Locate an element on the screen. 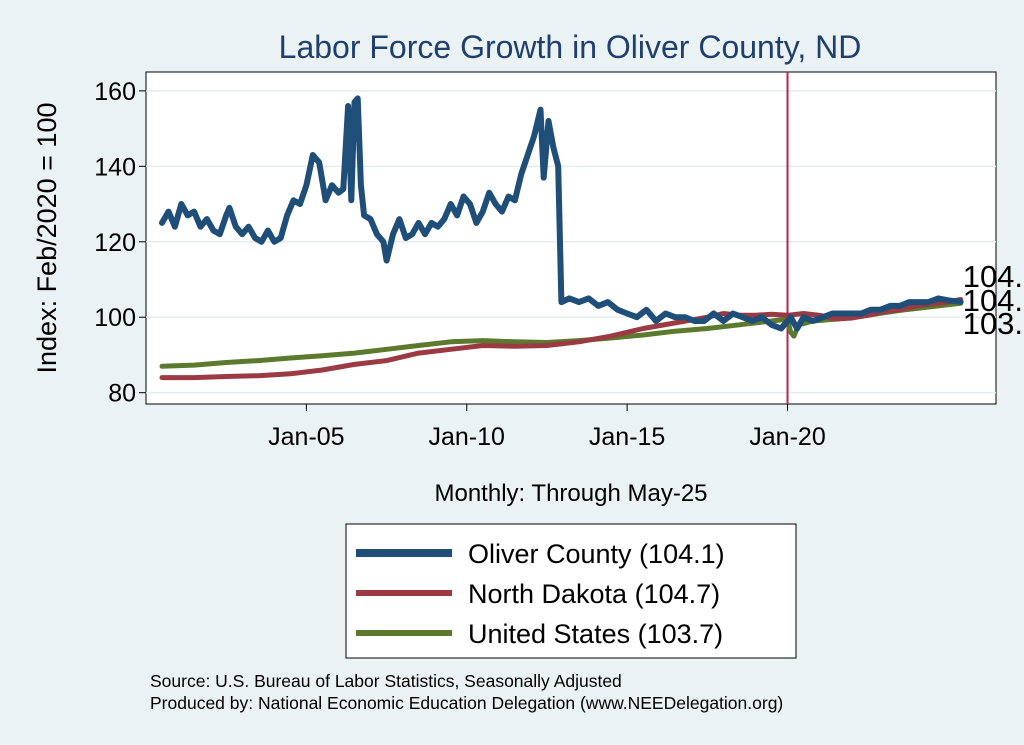 This screenshot has height=745, width=1024. y-tick-label-160: 160 is located at coordinates (115, 92).